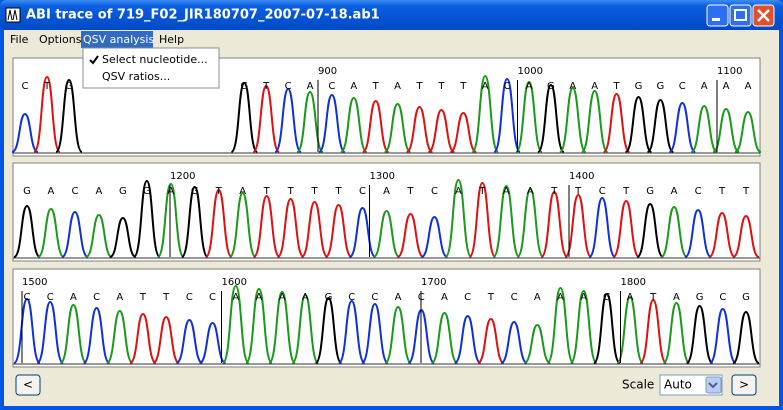 This screenshot has height=410, width=783. I want to click on prev-button: <, so click(28, 385).